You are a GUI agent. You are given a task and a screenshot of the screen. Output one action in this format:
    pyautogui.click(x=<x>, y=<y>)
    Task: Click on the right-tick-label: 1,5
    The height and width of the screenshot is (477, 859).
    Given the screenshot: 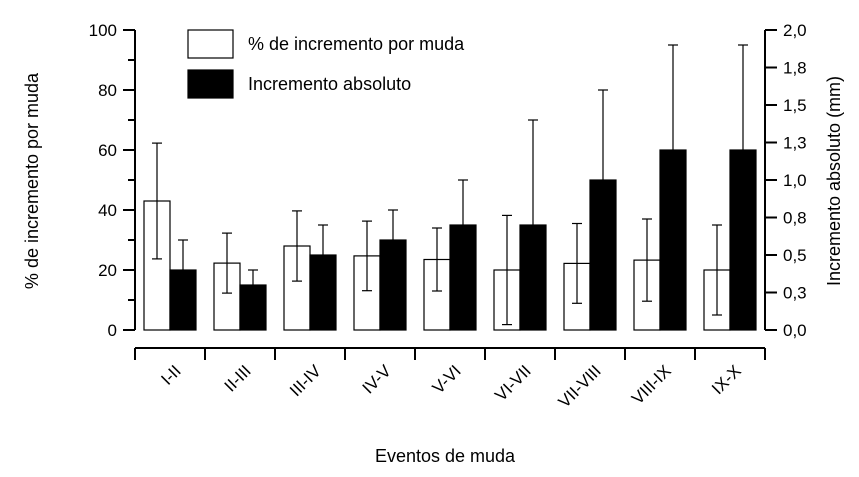 What is the action you would take?
    pyautogui.click(x=795, y=105)
    